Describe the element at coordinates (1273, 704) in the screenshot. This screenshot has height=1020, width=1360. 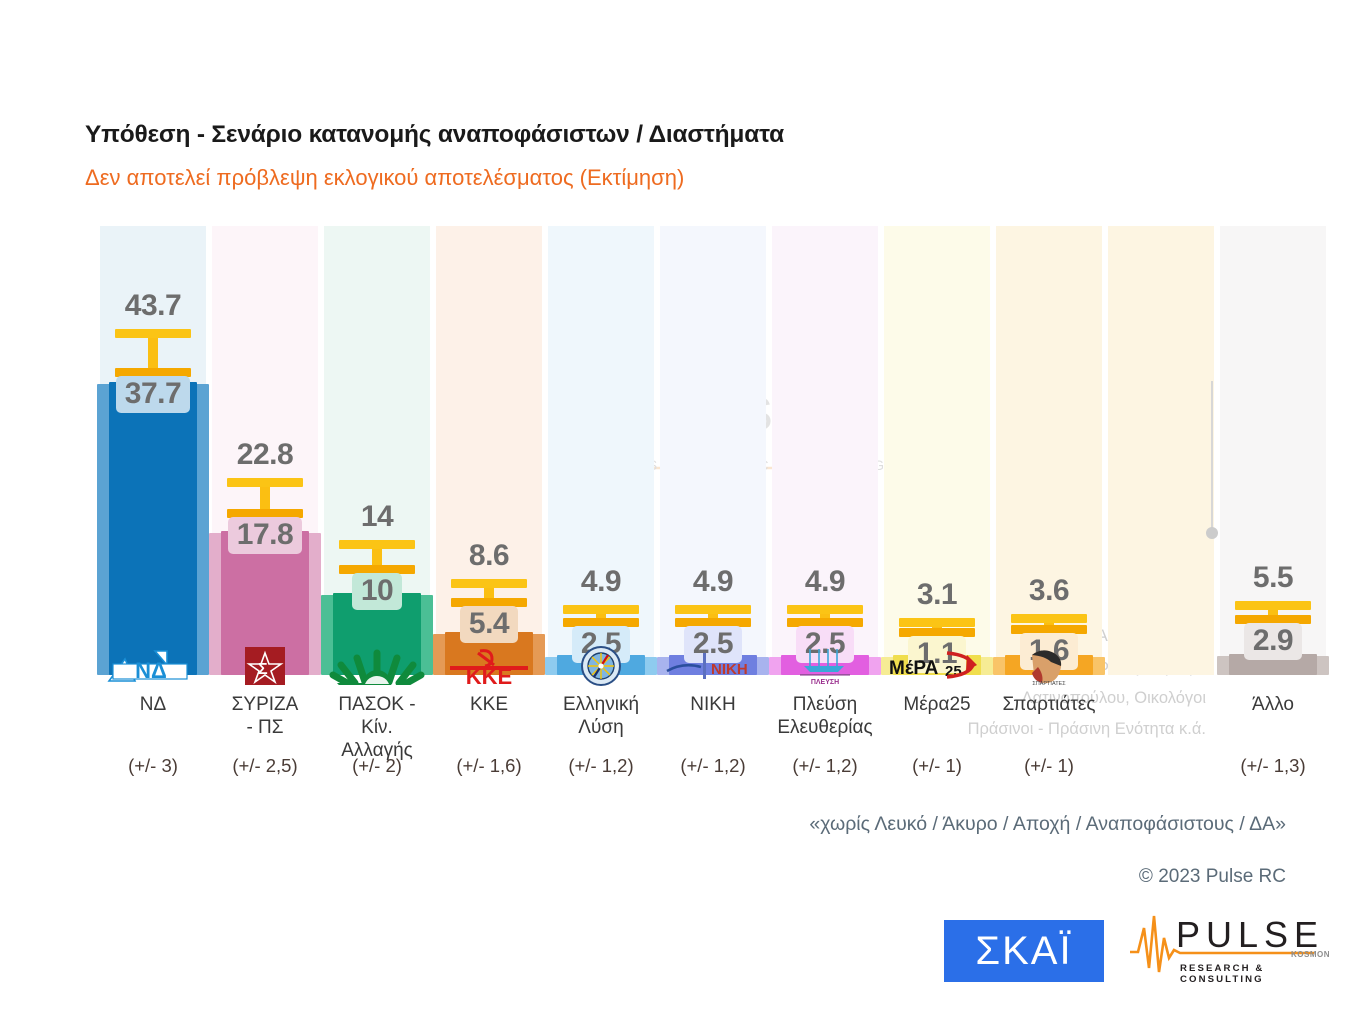
I see `x-axis-label-allo: Άλλο` at that location.